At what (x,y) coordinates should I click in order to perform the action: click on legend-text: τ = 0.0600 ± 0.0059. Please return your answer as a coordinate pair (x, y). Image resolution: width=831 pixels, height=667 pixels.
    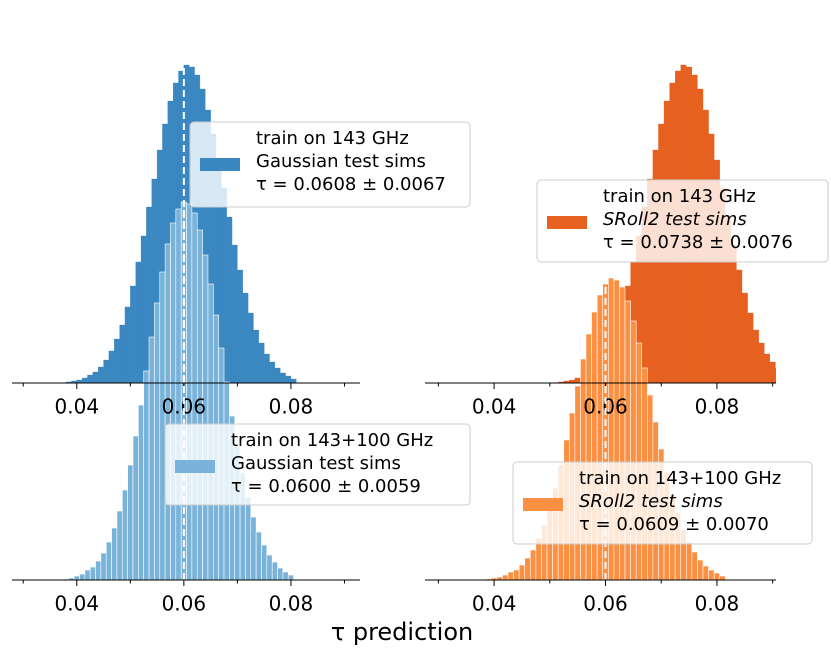
    Looking at the image, I should click on (326, 486).